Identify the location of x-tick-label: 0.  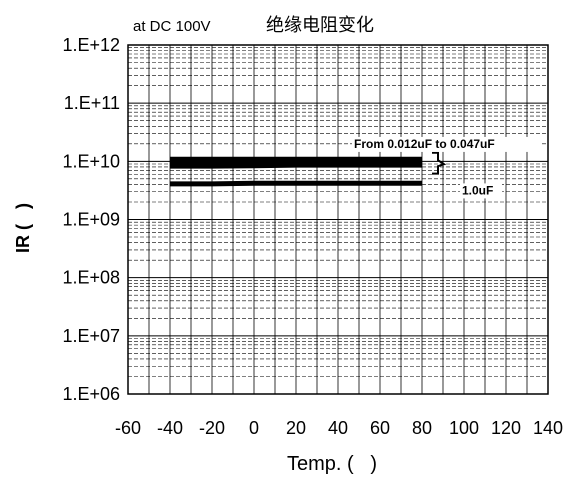
(254, 428).